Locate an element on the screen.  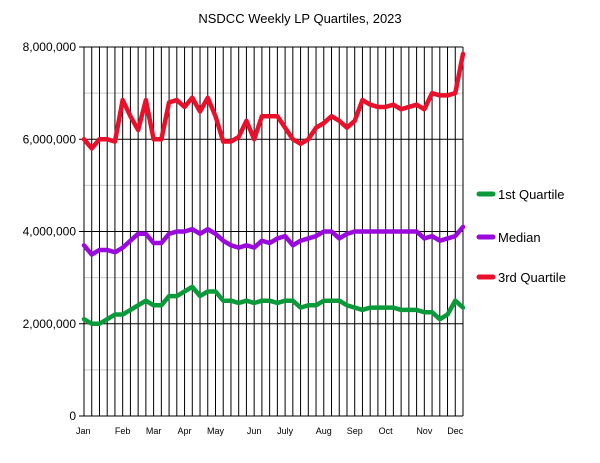
x-tick-label: Dec is located at coordinates (455, 431).